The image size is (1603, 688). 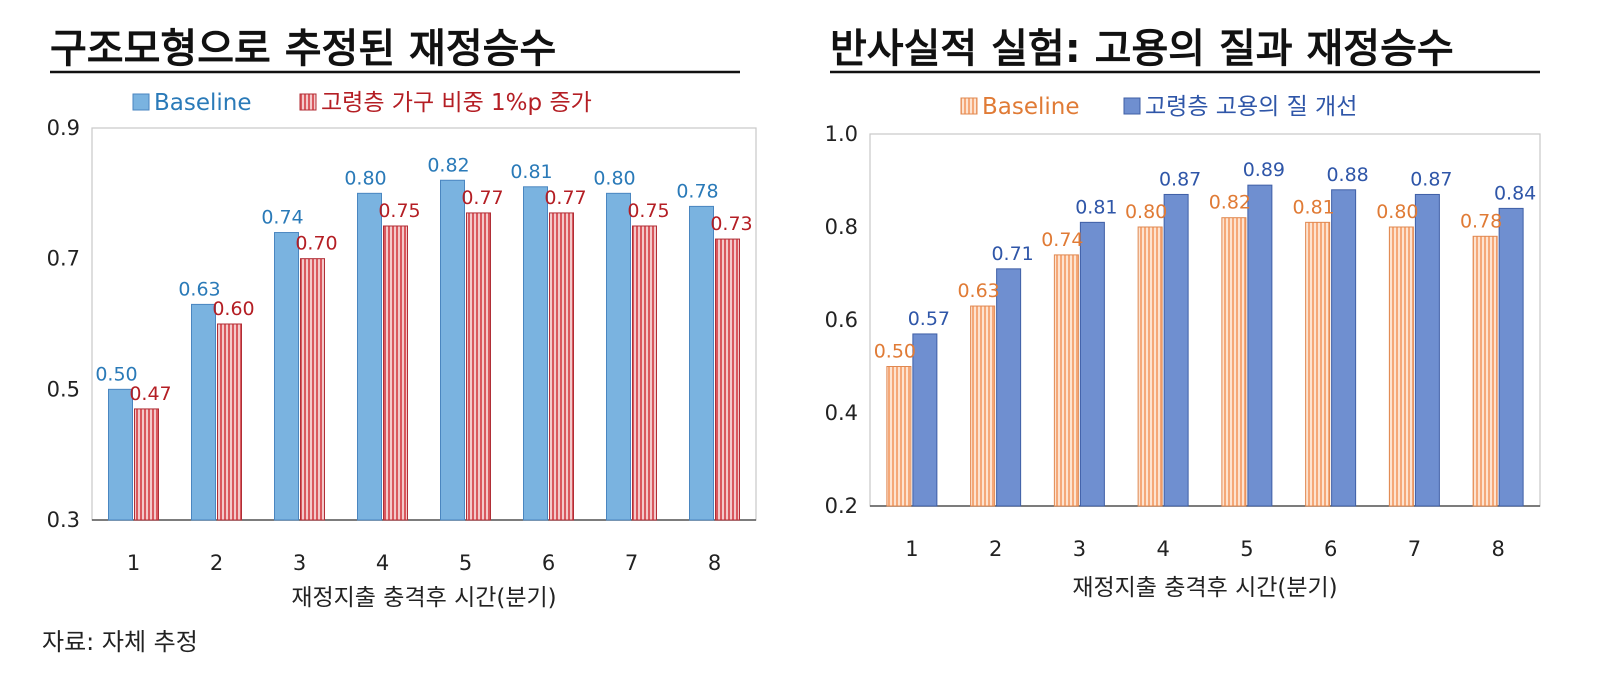 I want to click on data-label-series-2: 0.47, so click(x=150, y=394).